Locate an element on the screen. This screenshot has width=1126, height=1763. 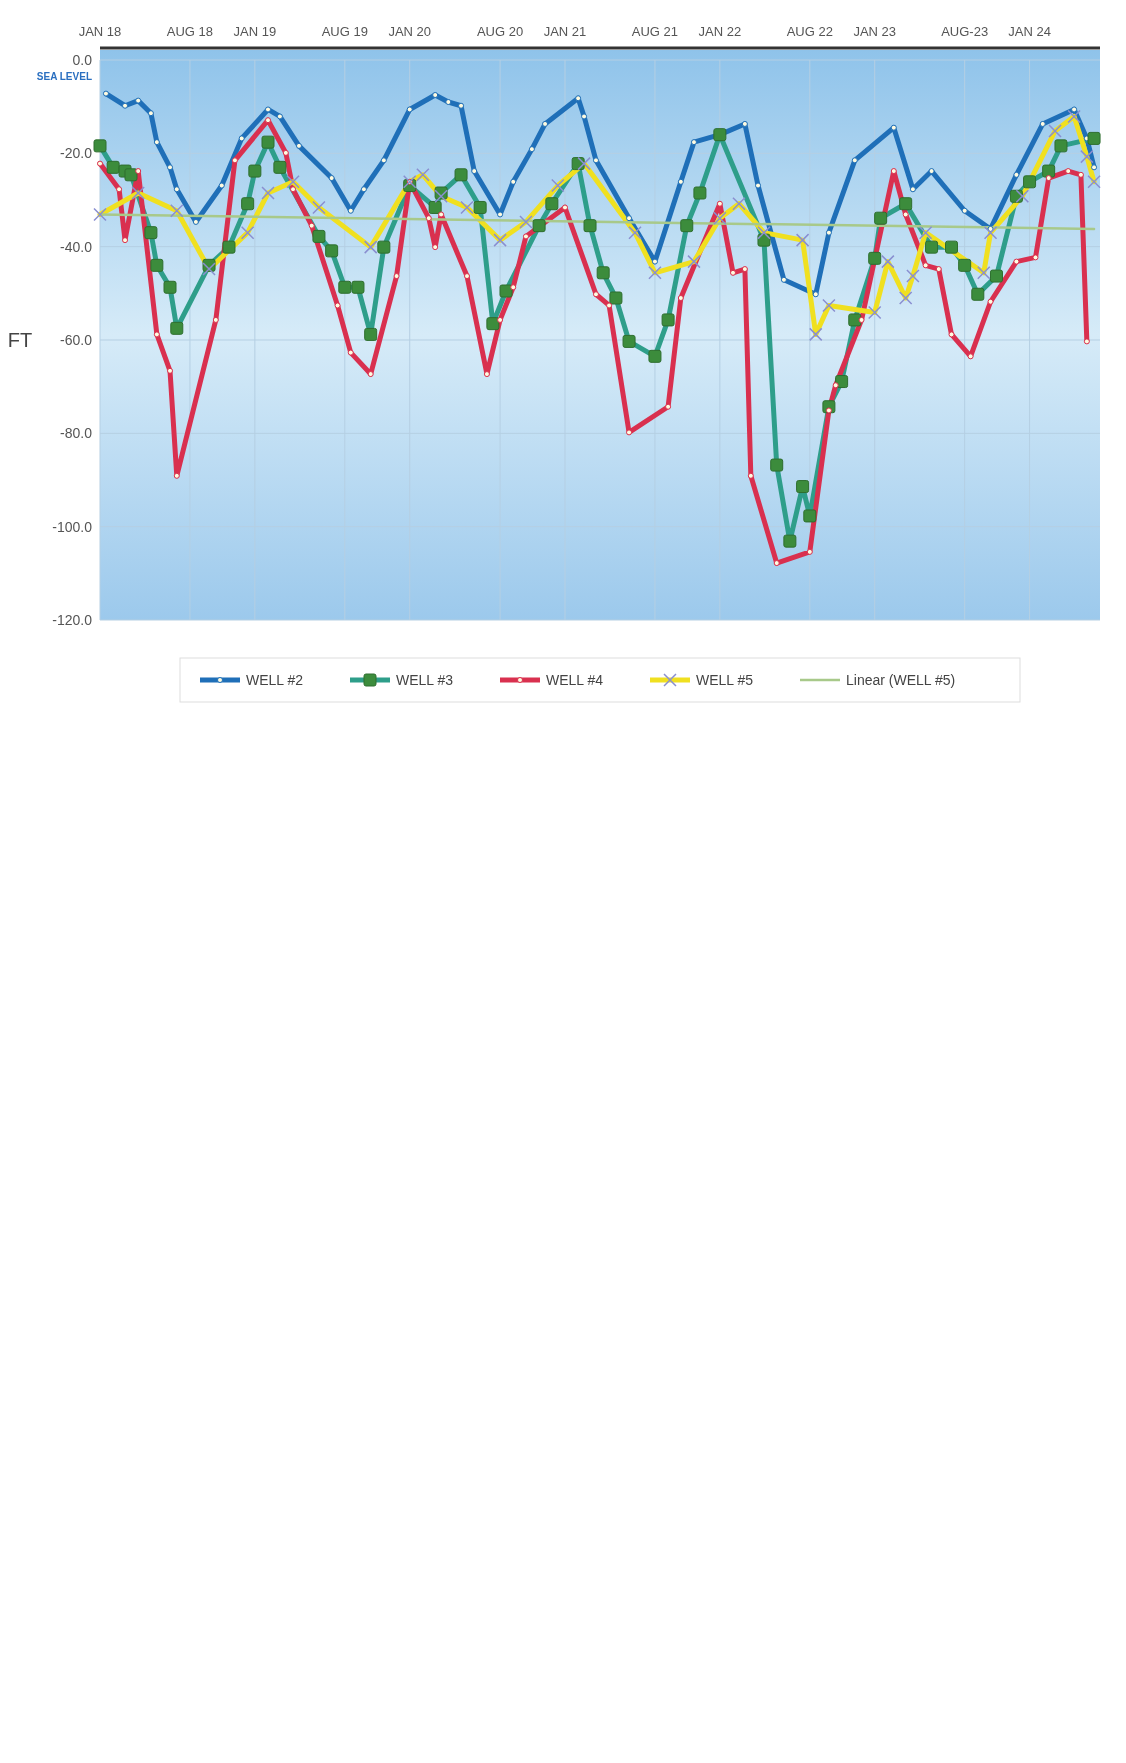
legend-label: WELL #5 is located at coordinates (725, 679).